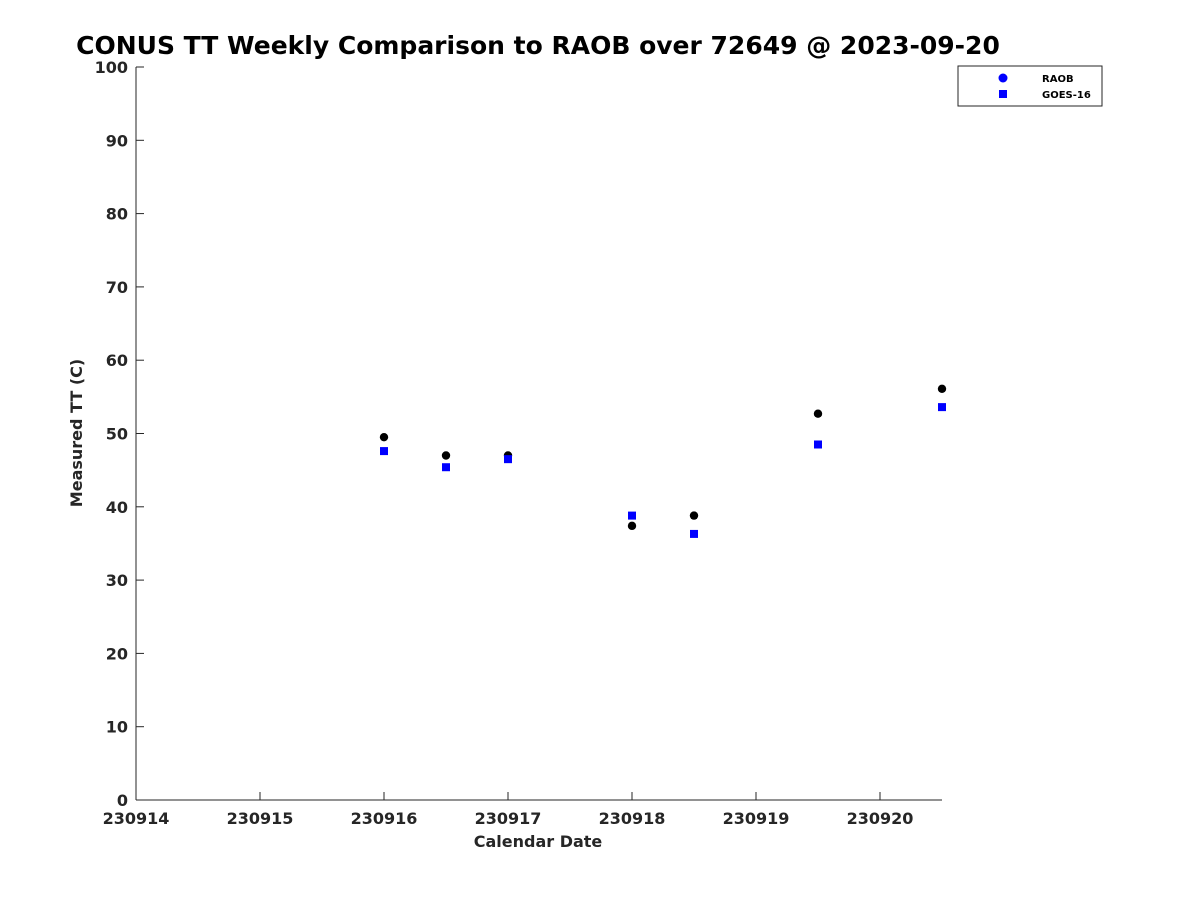  What do you see at coordinates (880, 818) in the screenshot?
I see `x-tick-label: 230920` at bounding box center [880, 818].